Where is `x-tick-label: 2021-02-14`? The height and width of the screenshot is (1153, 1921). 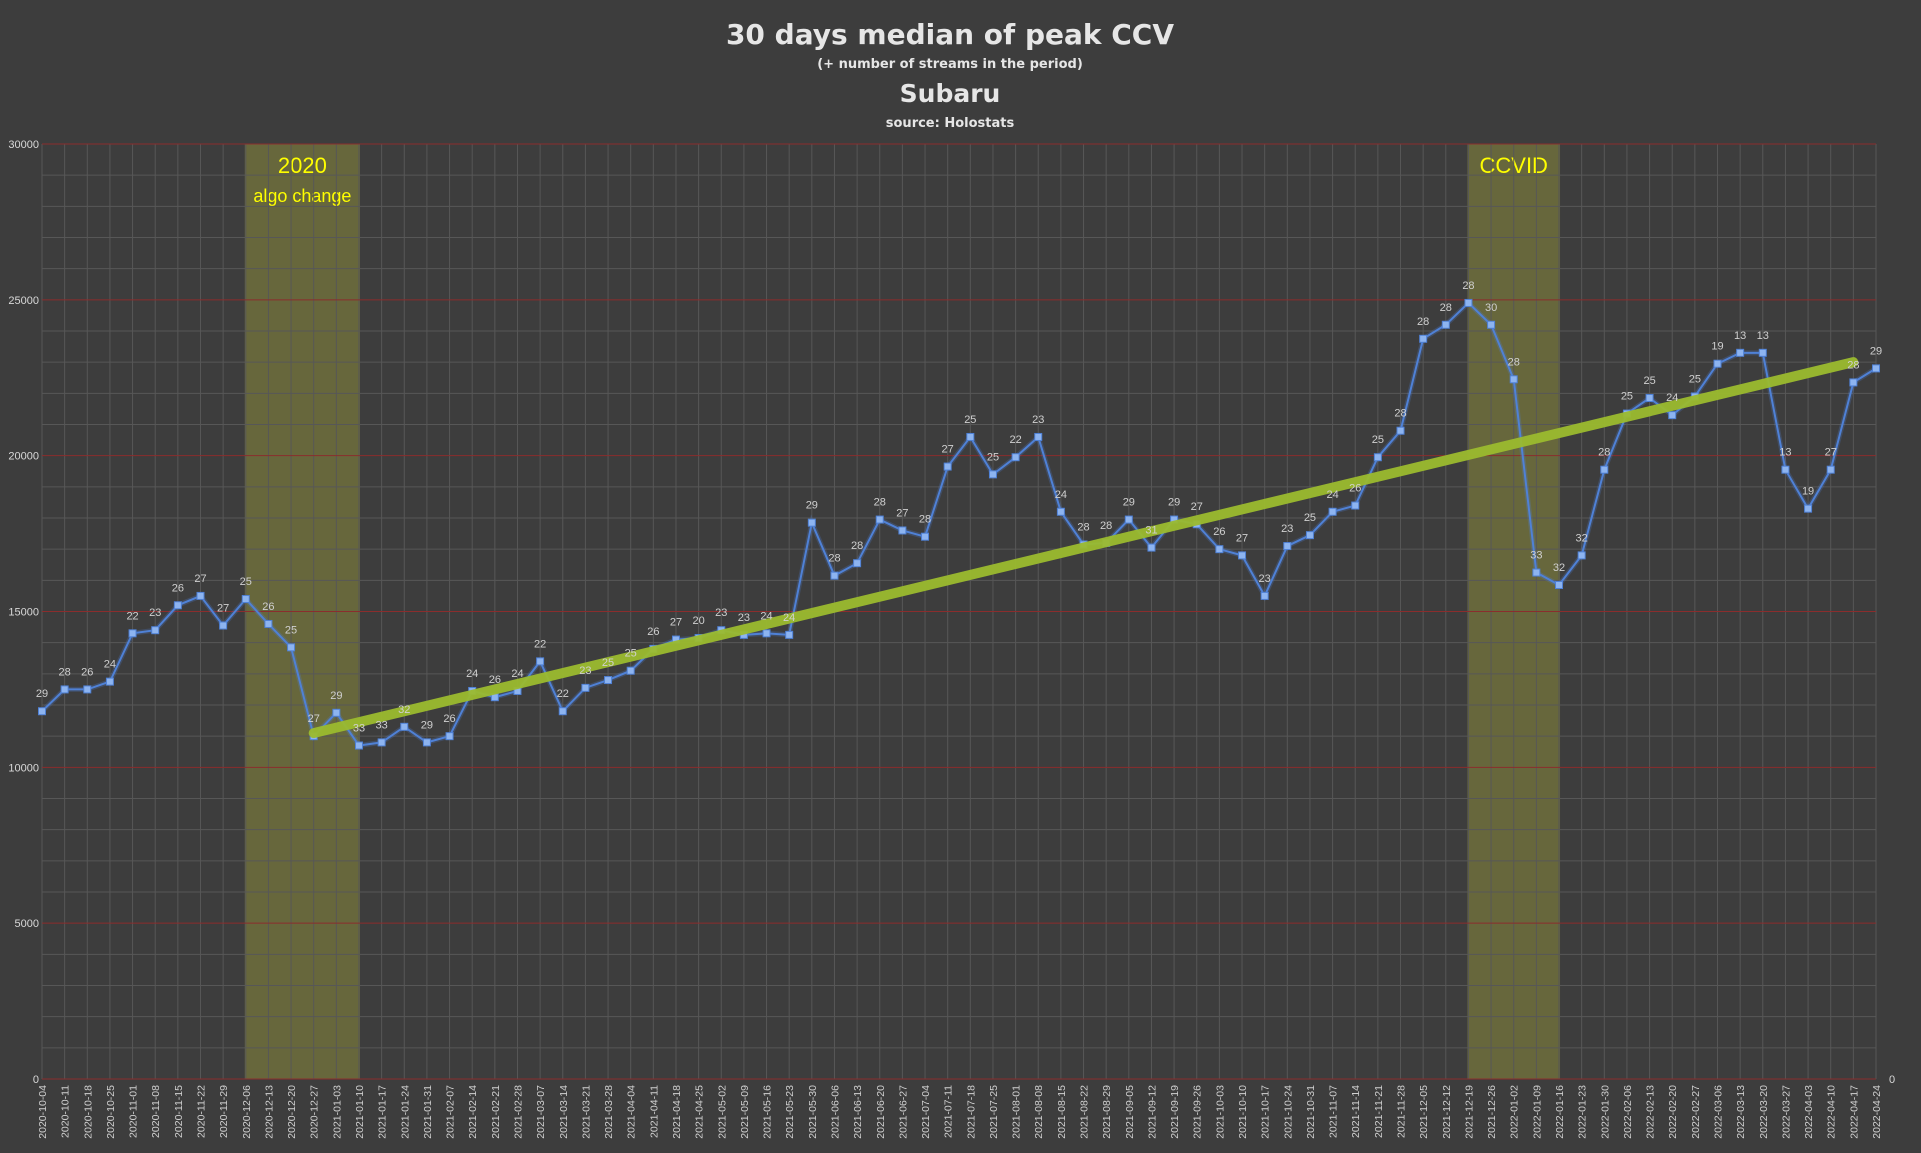
x-tick-label: 2021-02-14 is located at coordinates (473, 1112).